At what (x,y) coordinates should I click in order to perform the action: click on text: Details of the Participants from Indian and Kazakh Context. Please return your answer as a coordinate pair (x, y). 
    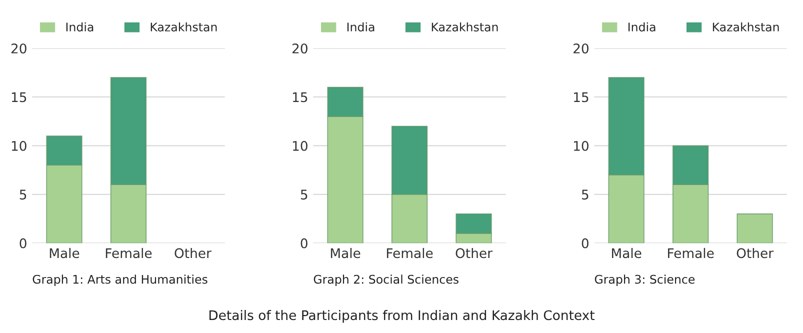
    Looking at the image, I should click on (402, 316).